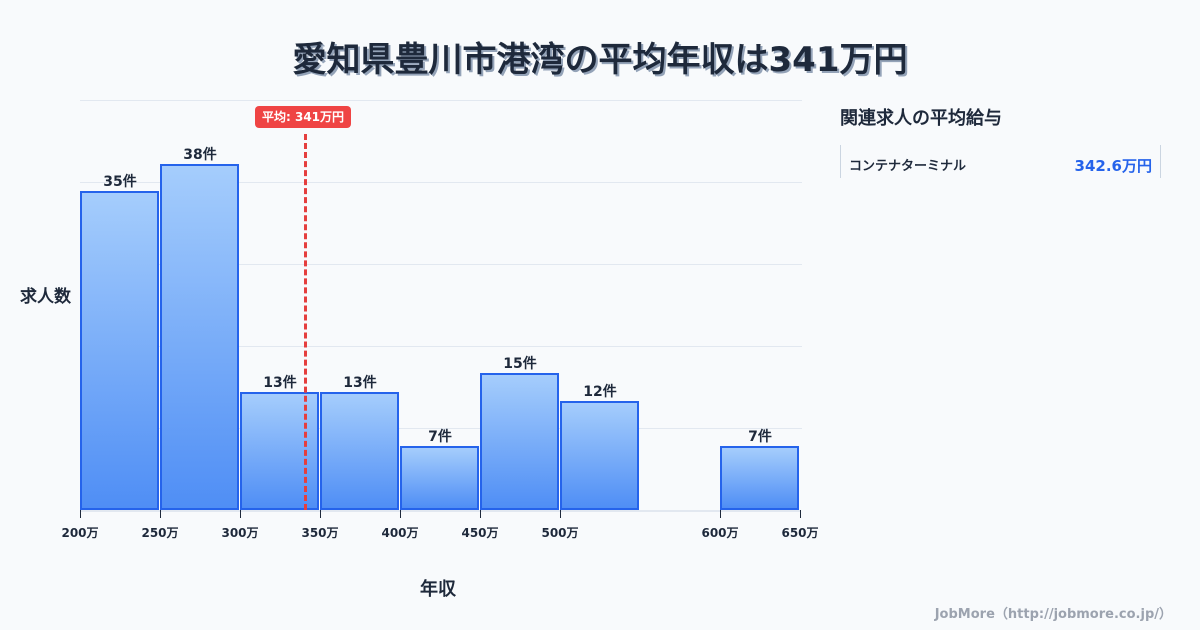 The width and height of the screenshot is (1200, 630). I want to click on page-title: 愛知県豊川市港湾の平均年収は341万円, so click(600, 60).